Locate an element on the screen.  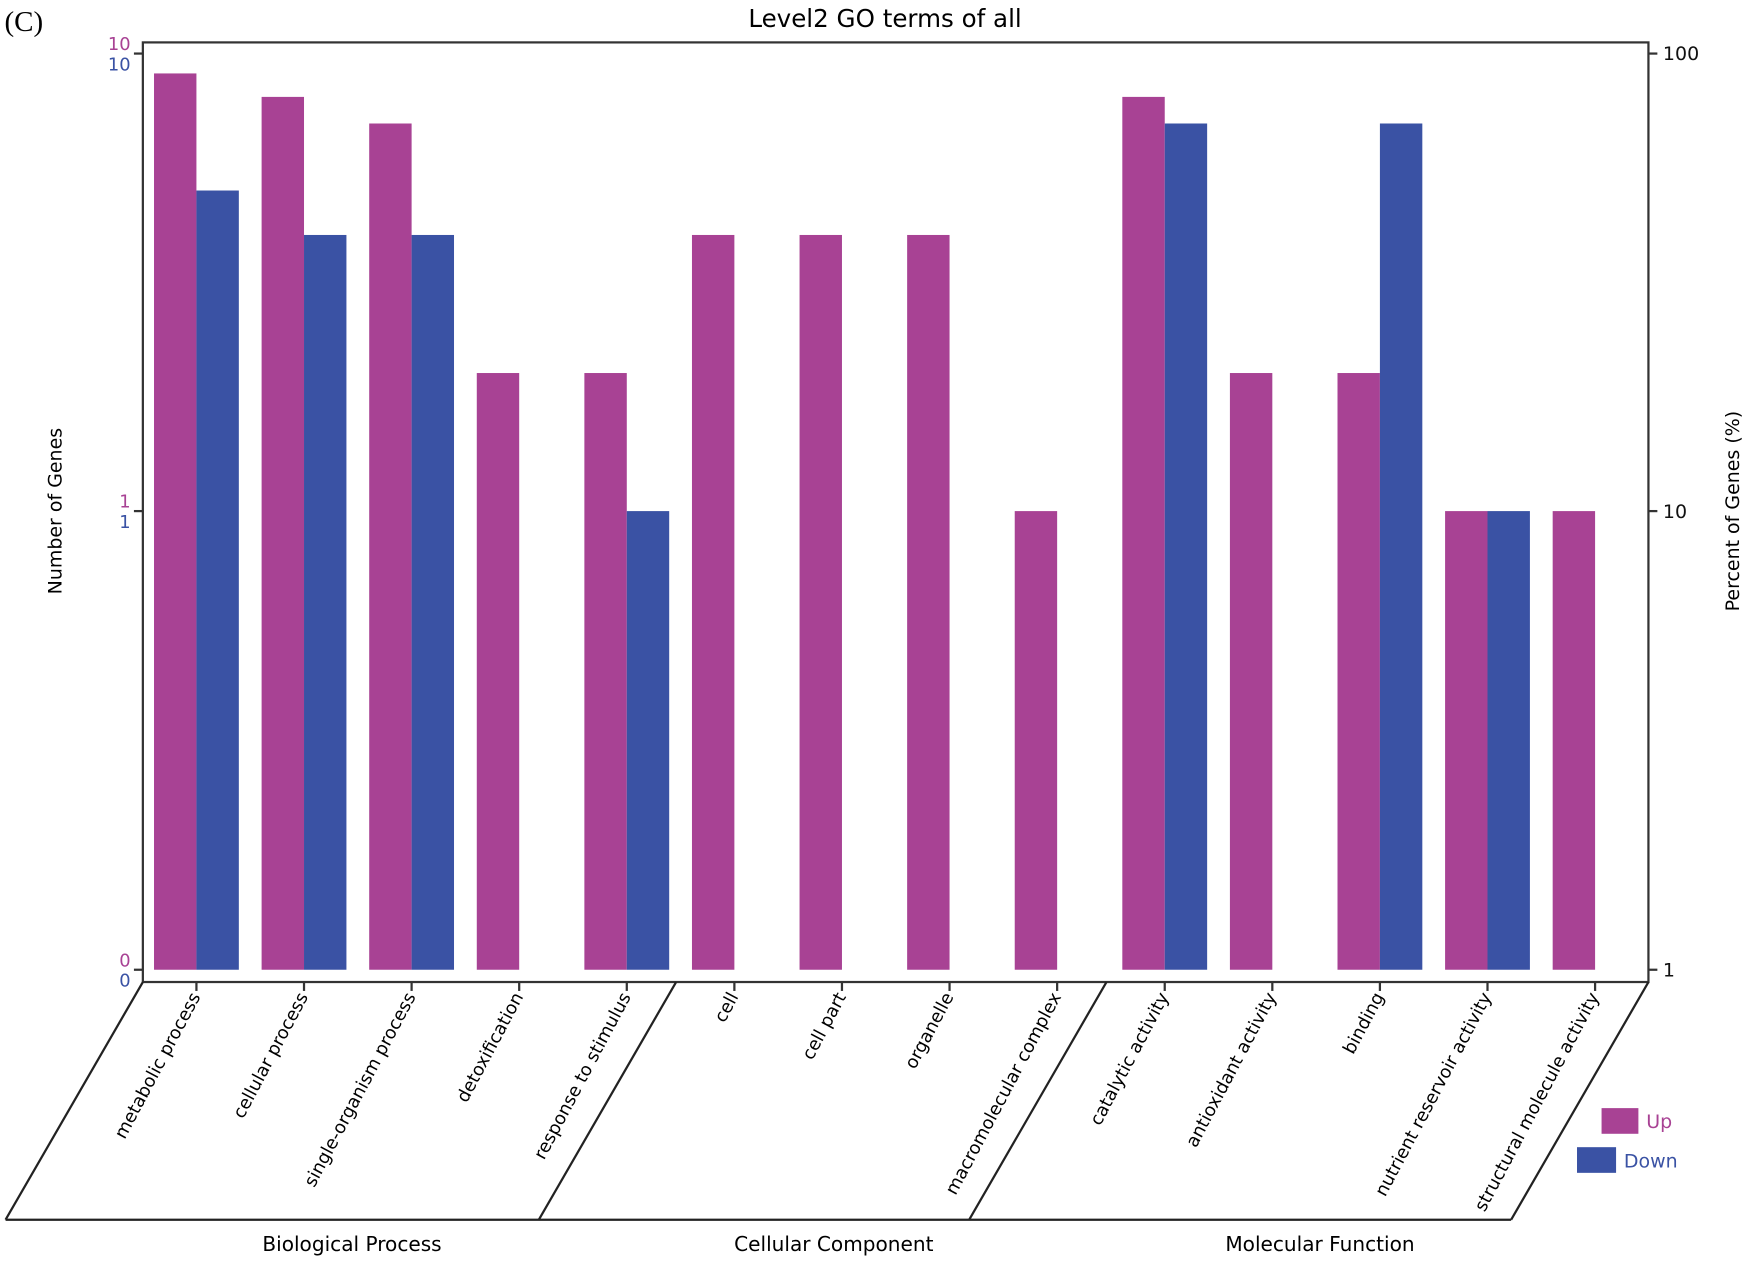
y-axis-label: Number of Genes is located at coordinates (55, 511).